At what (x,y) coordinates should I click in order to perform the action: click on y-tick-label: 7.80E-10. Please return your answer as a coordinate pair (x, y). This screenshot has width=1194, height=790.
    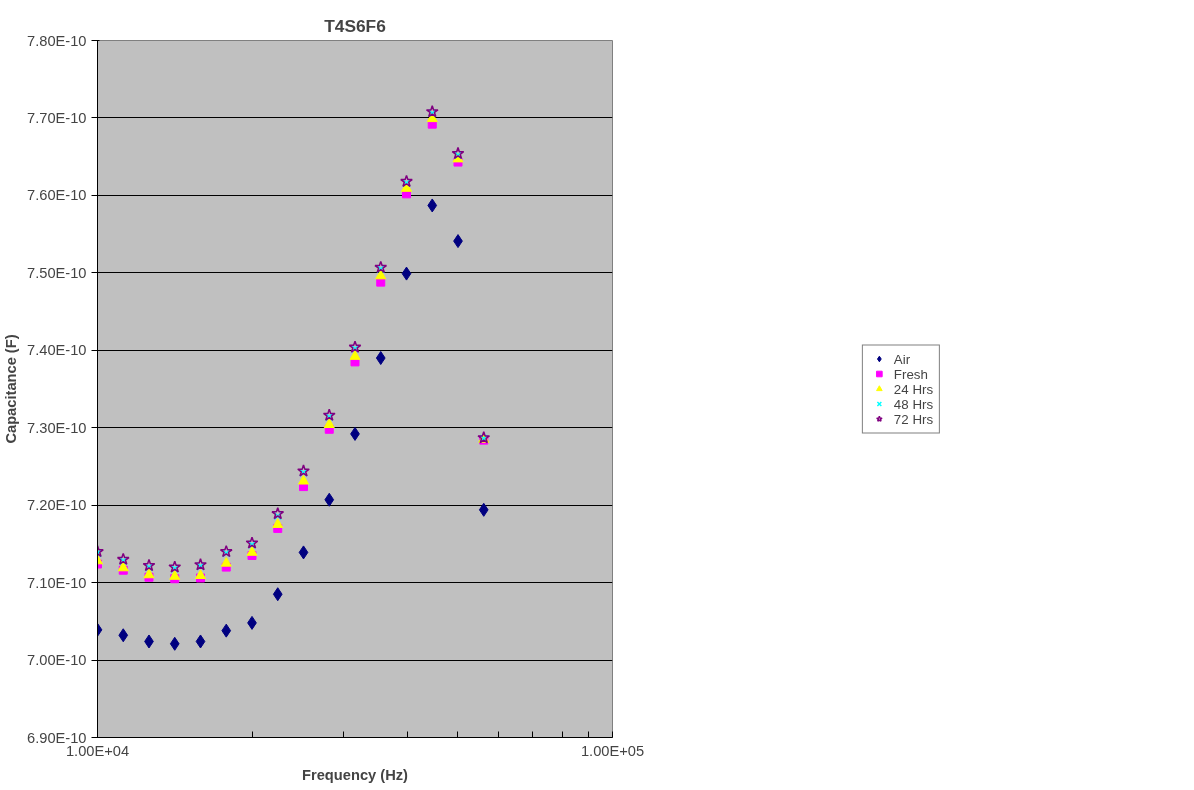
    Looking at the image, I should click on (57, 40).